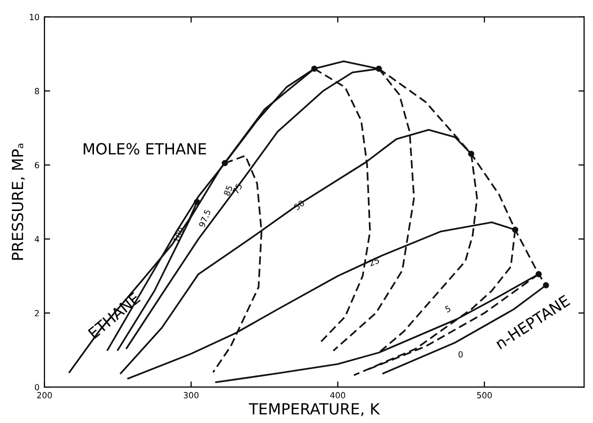 The image size is (593, 423). Describe the element at coordinates (18, 202) in the screenshot. I see `y-axis-title: PRESSURE, MPₐ` at that location.